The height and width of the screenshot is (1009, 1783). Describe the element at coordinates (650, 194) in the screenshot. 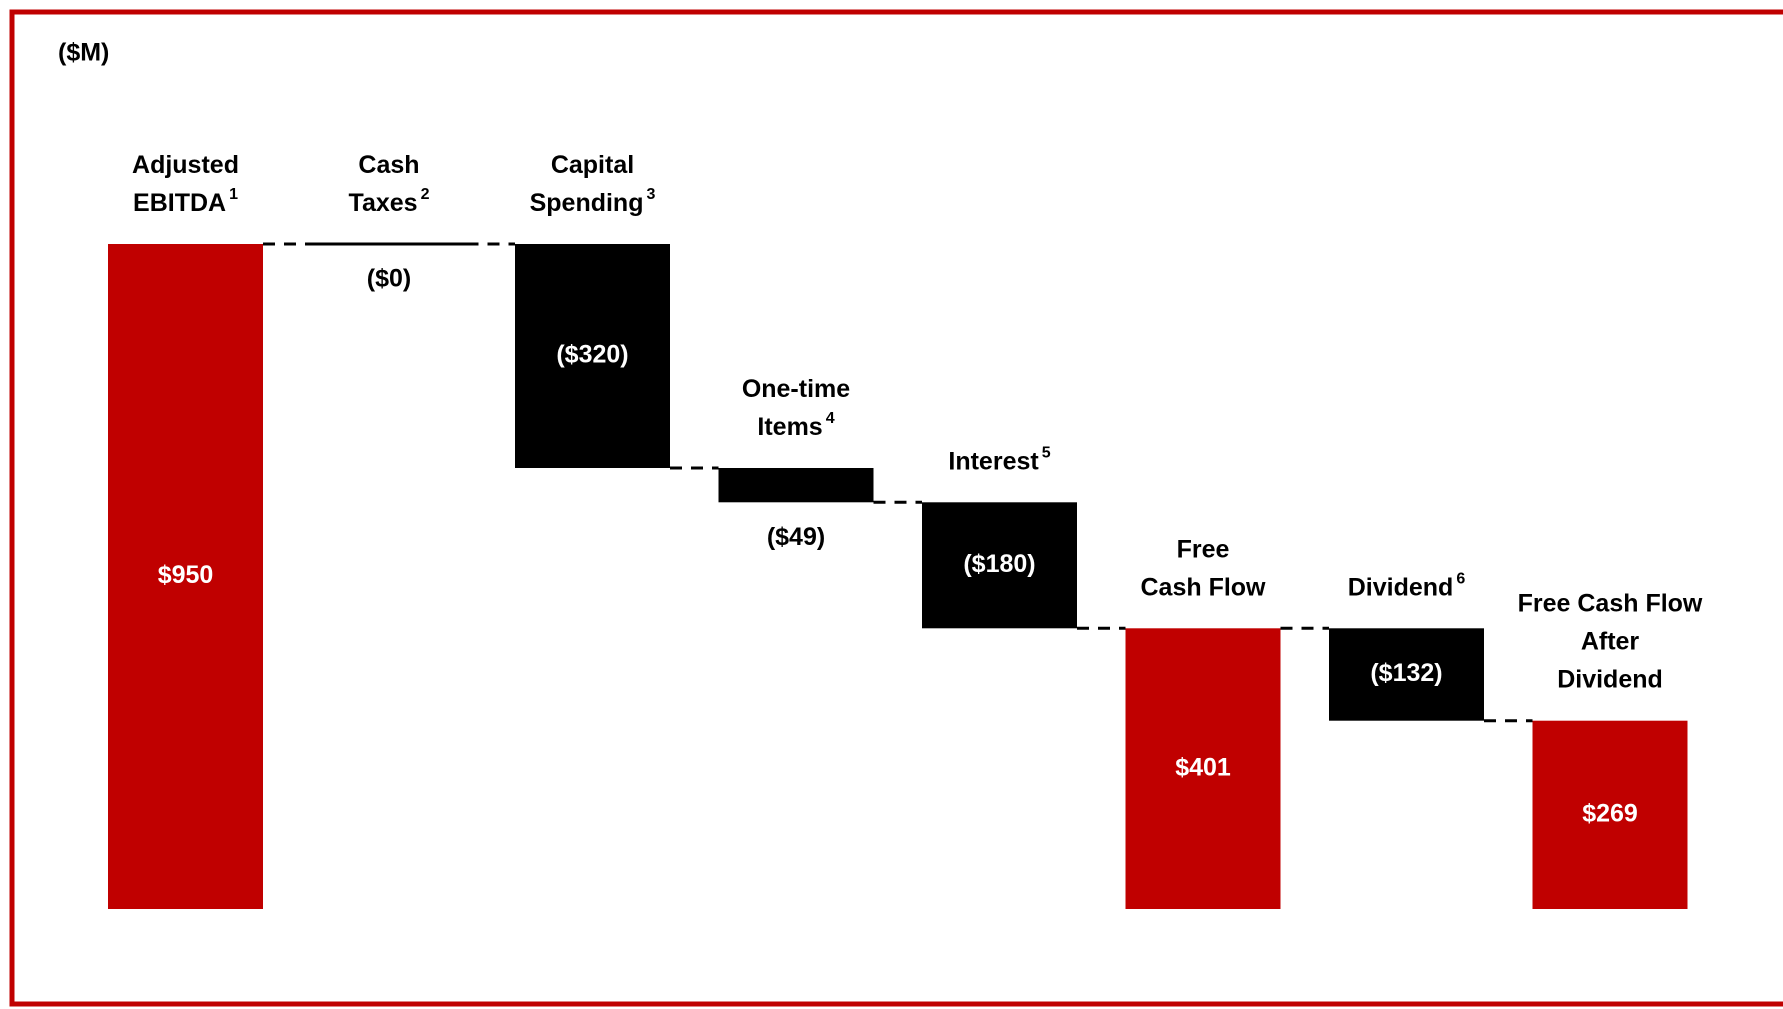

I see `footnote-marker: 3` at that location.